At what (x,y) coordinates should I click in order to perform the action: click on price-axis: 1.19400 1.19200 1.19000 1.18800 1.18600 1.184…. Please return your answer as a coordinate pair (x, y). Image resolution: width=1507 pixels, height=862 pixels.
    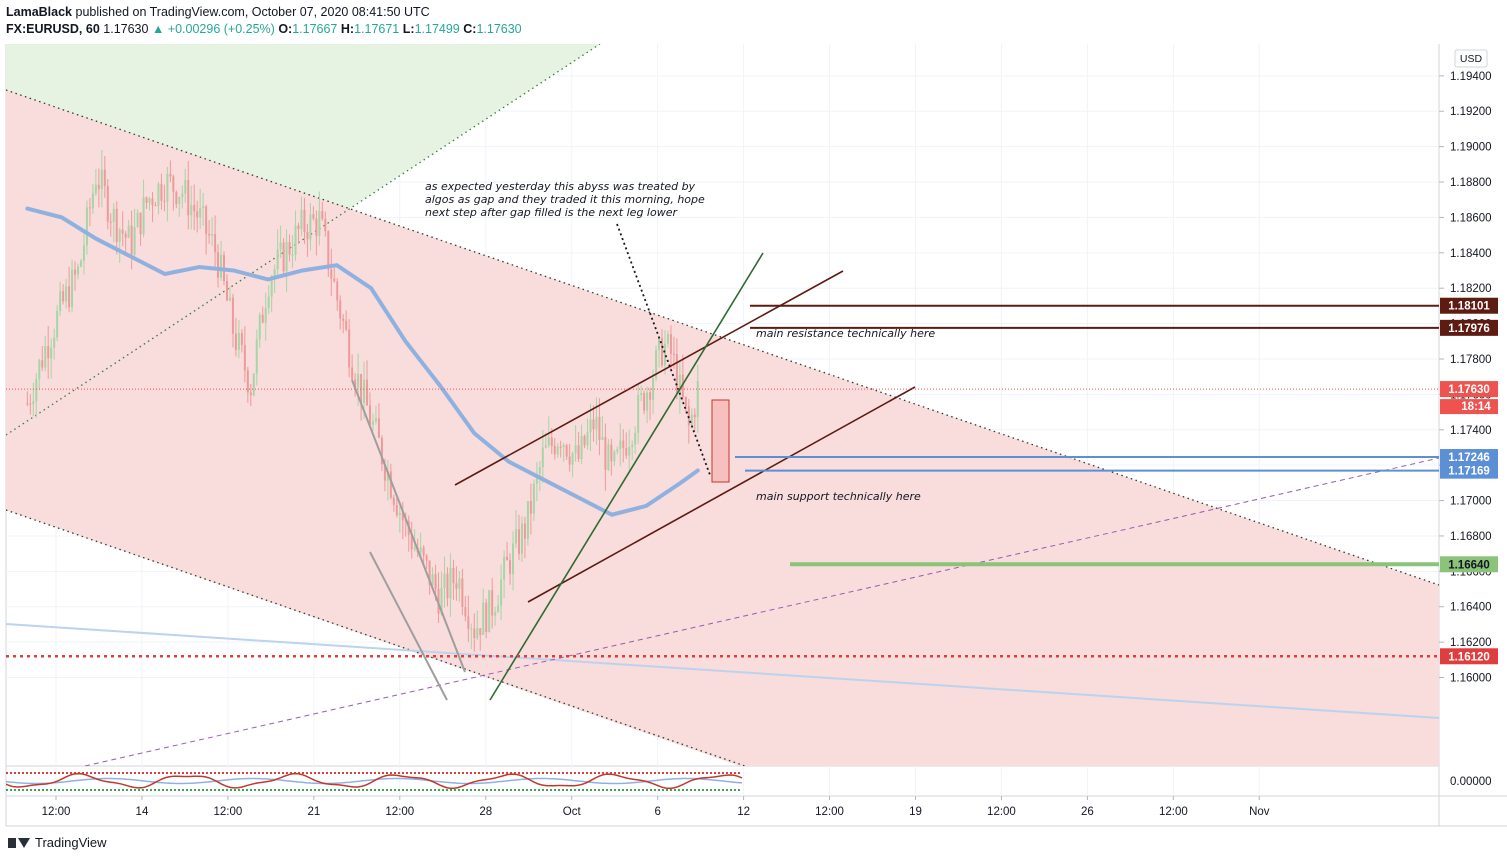
    Looking at the image, I should click on (1465, 378).